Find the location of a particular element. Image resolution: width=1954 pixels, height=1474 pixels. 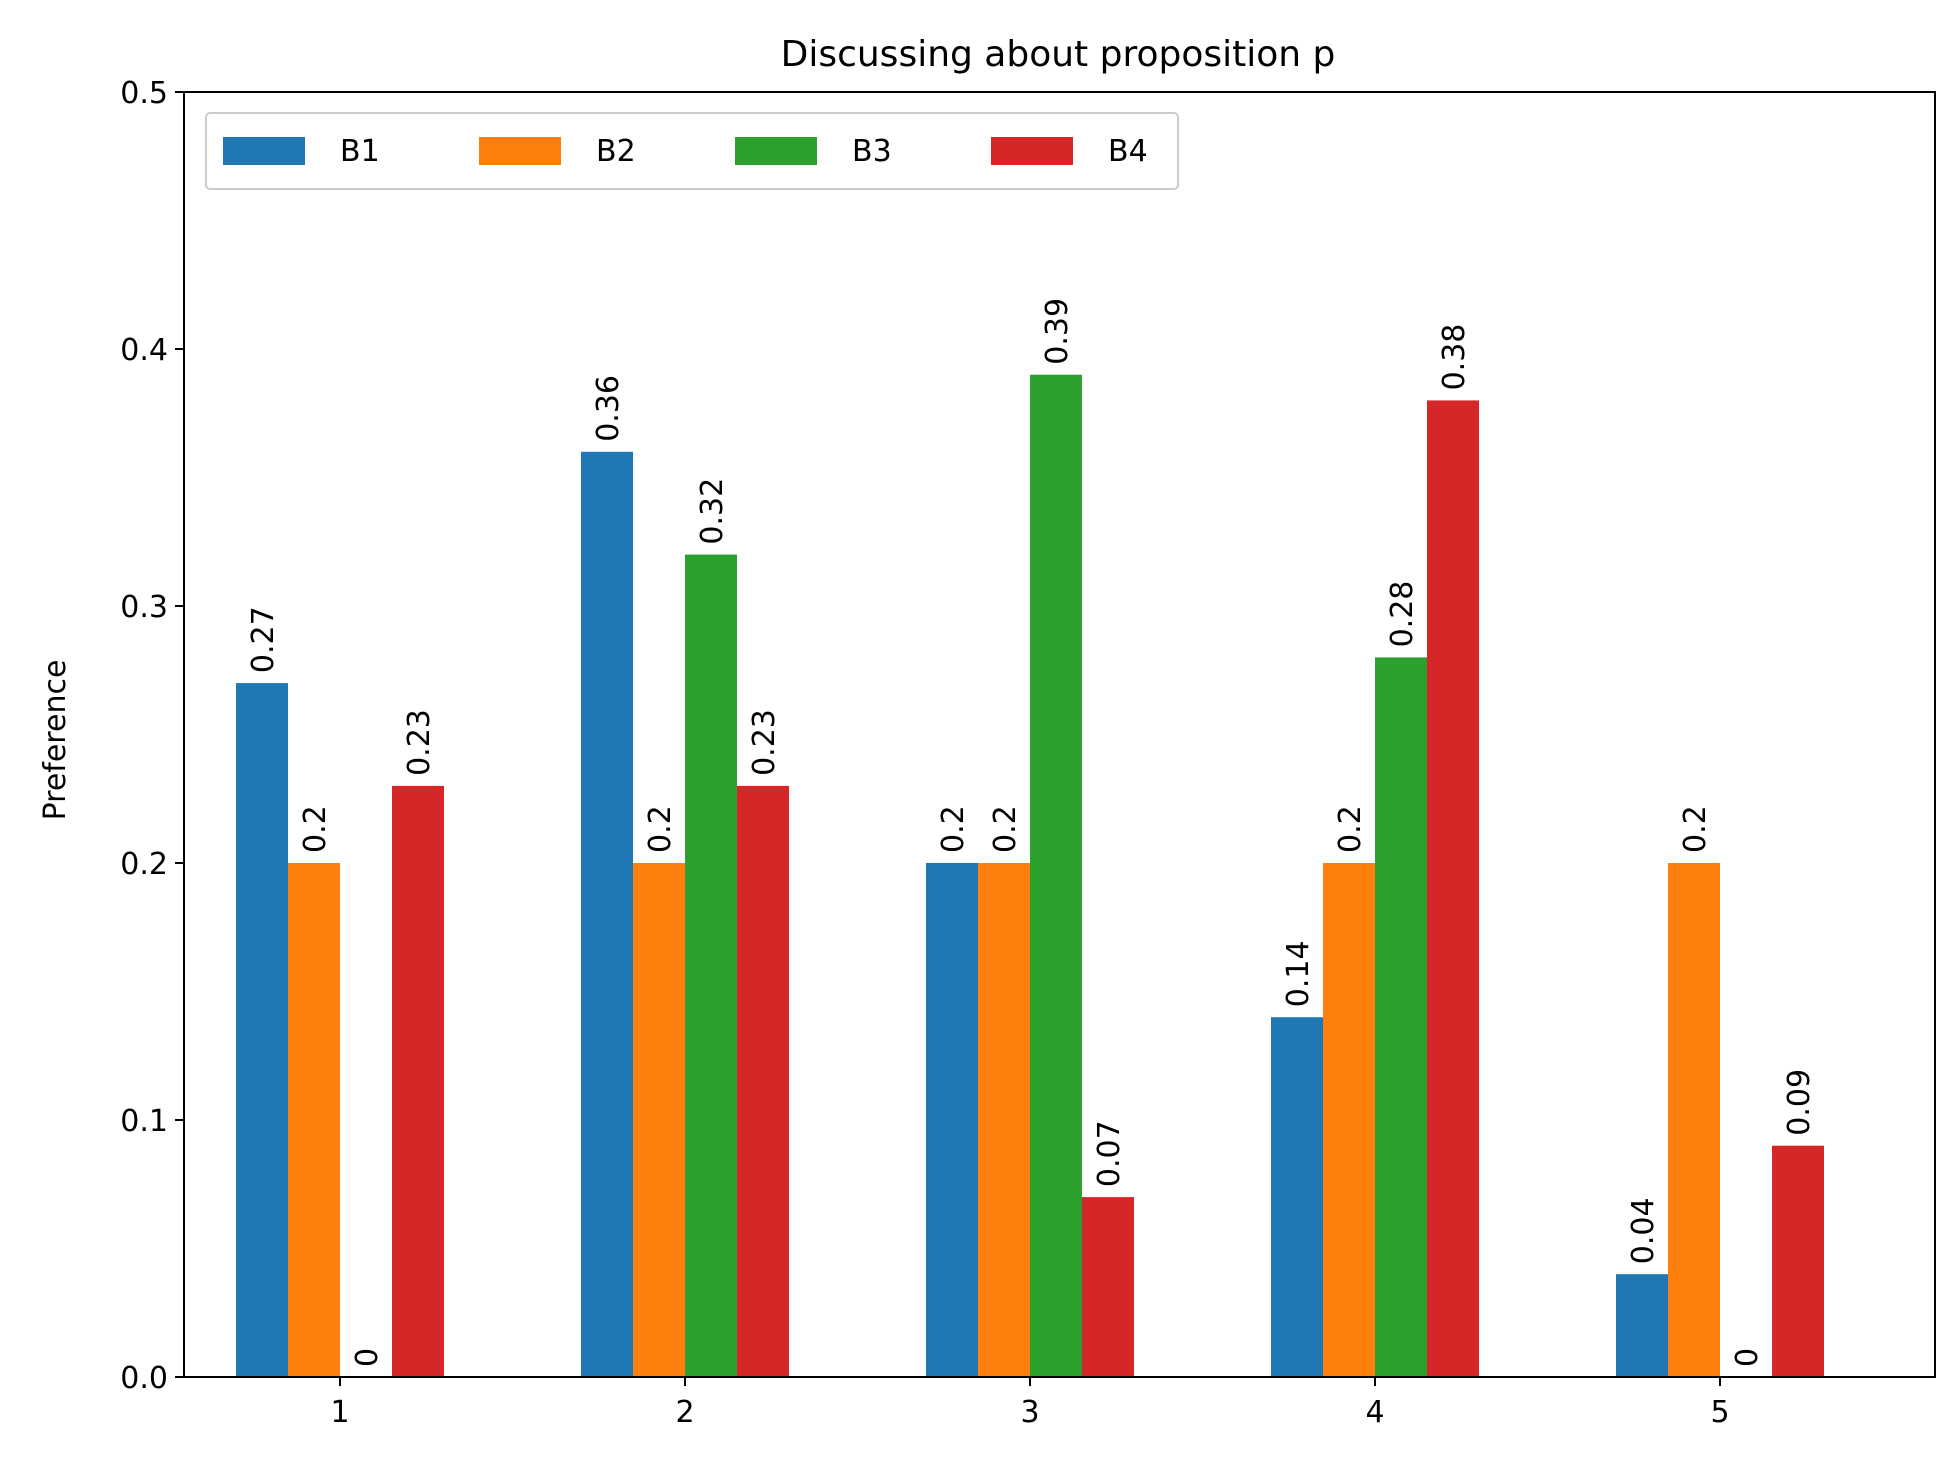

bar-label-b4-cat-5: 0.09 is located at coordinates (1799, 1102).